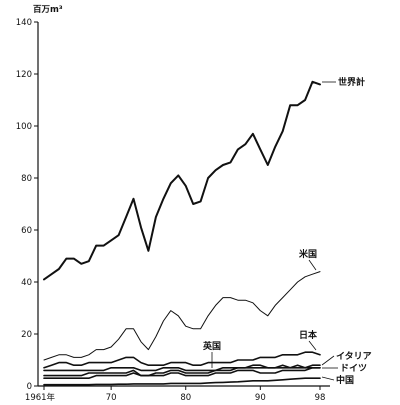  I want to click on series-label-5: ドイツ, so click(353, 368).